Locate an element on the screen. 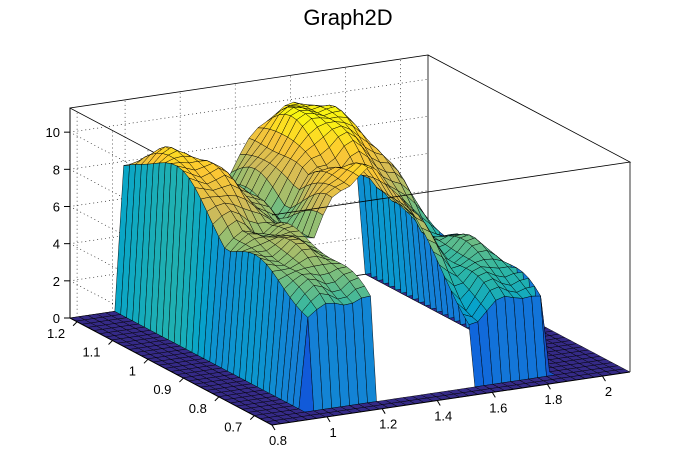 This screenshot has width=696, height=472. x-tick-label: 1.8 is located at coordinates (553, 399).